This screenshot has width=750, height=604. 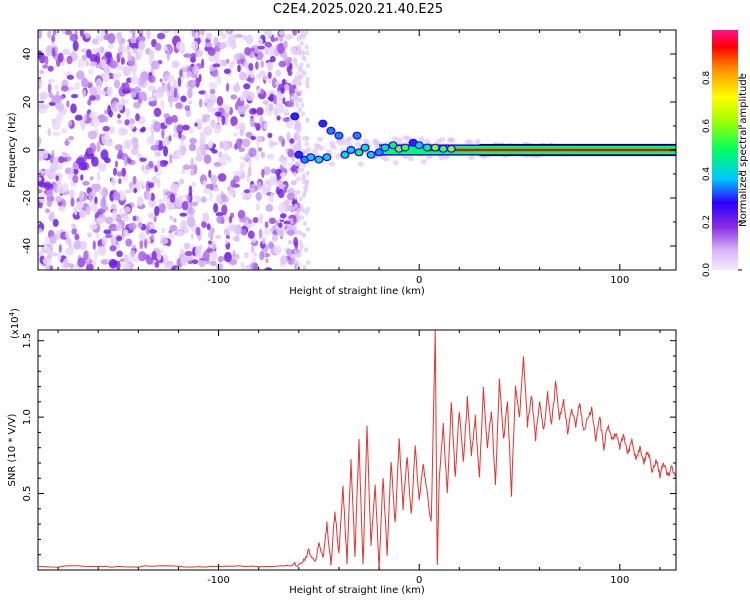 I want to click on svg-text: (x104), so click(x=14, y=323).